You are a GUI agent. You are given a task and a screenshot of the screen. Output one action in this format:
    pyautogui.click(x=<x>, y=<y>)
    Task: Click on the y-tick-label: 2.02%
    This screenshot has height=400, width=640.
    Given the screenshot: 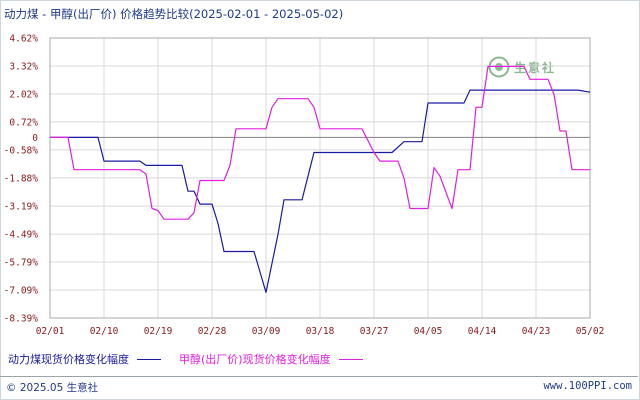 What is the action you would take?
    pyautogui.click(x=23, y=94)
    